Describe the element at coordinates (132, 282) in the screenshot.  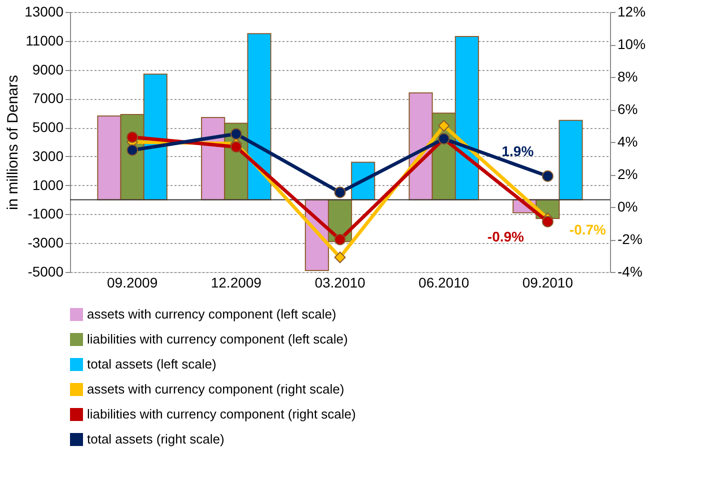
I see `x-tick-label: 09.2009` at that location.